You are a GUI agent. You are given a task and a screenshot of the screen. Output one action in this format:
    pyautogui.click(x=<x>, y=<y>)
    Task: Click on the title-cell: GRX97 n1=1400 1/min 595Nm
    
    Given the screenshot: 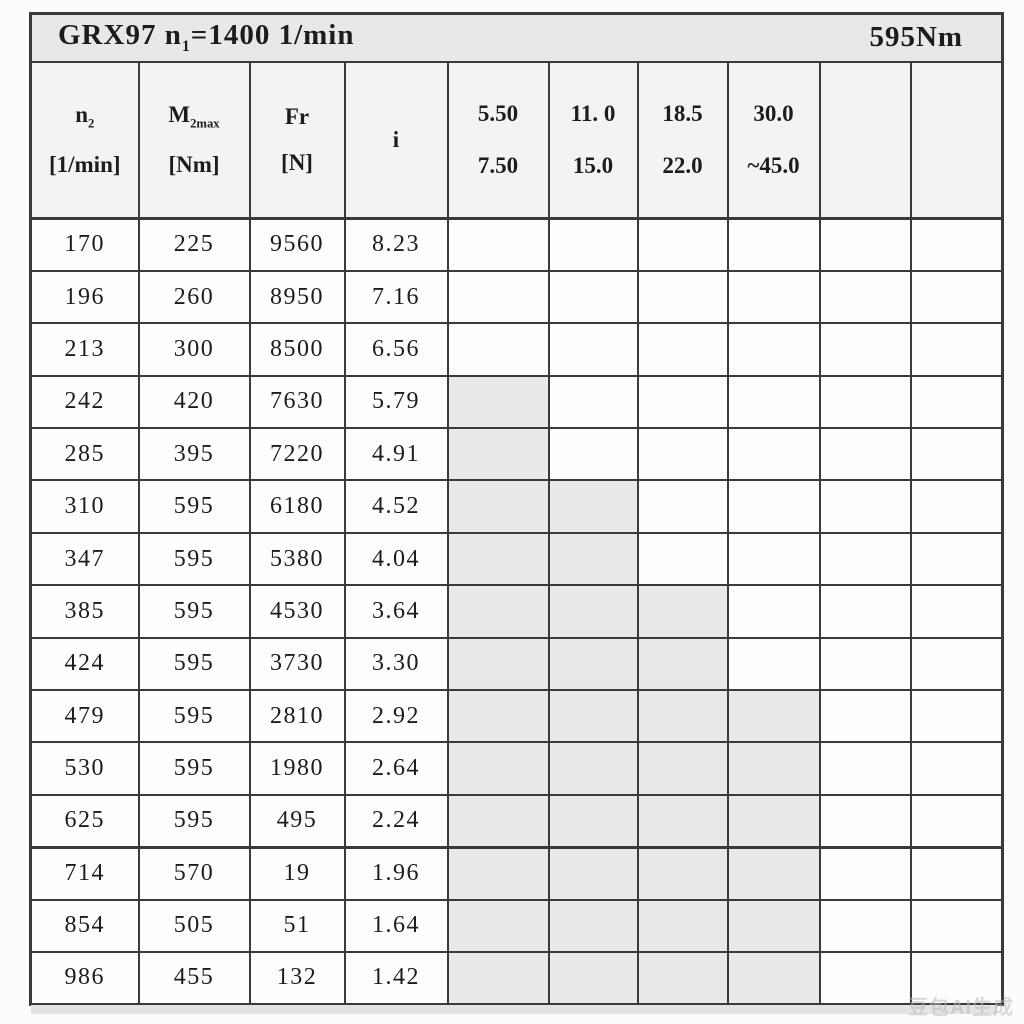 What is the action you would take?
    pyautogui.click(x=516, y=37)
    